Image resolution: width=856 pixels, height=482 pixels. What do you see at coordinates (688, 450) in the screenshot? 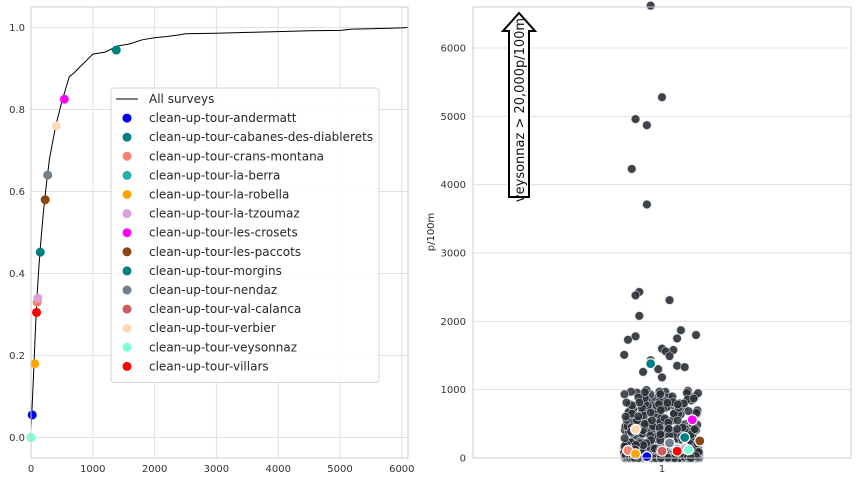
I see `right-point-clean-up-tour-veysonnaz` at bounding box center [688, 450].